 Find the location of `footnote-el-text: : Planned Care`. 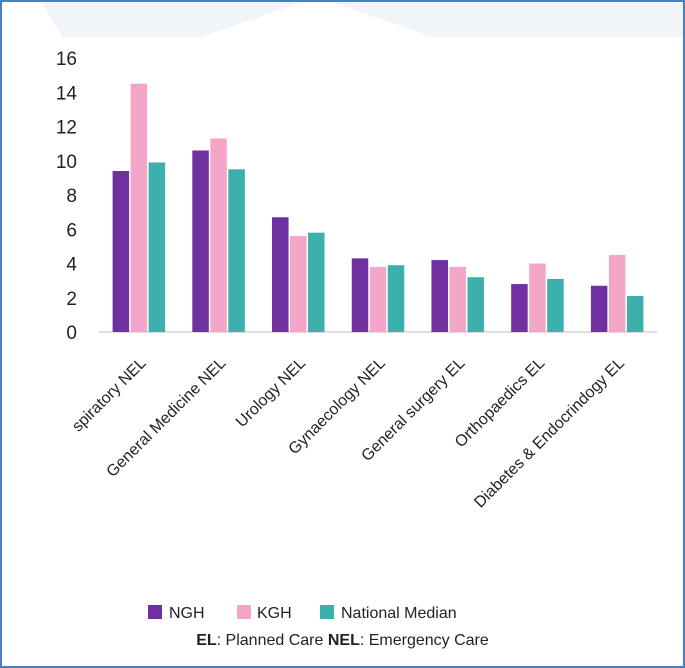

footnote-el-text: : Planned Care is located at coordinates (272, 640).